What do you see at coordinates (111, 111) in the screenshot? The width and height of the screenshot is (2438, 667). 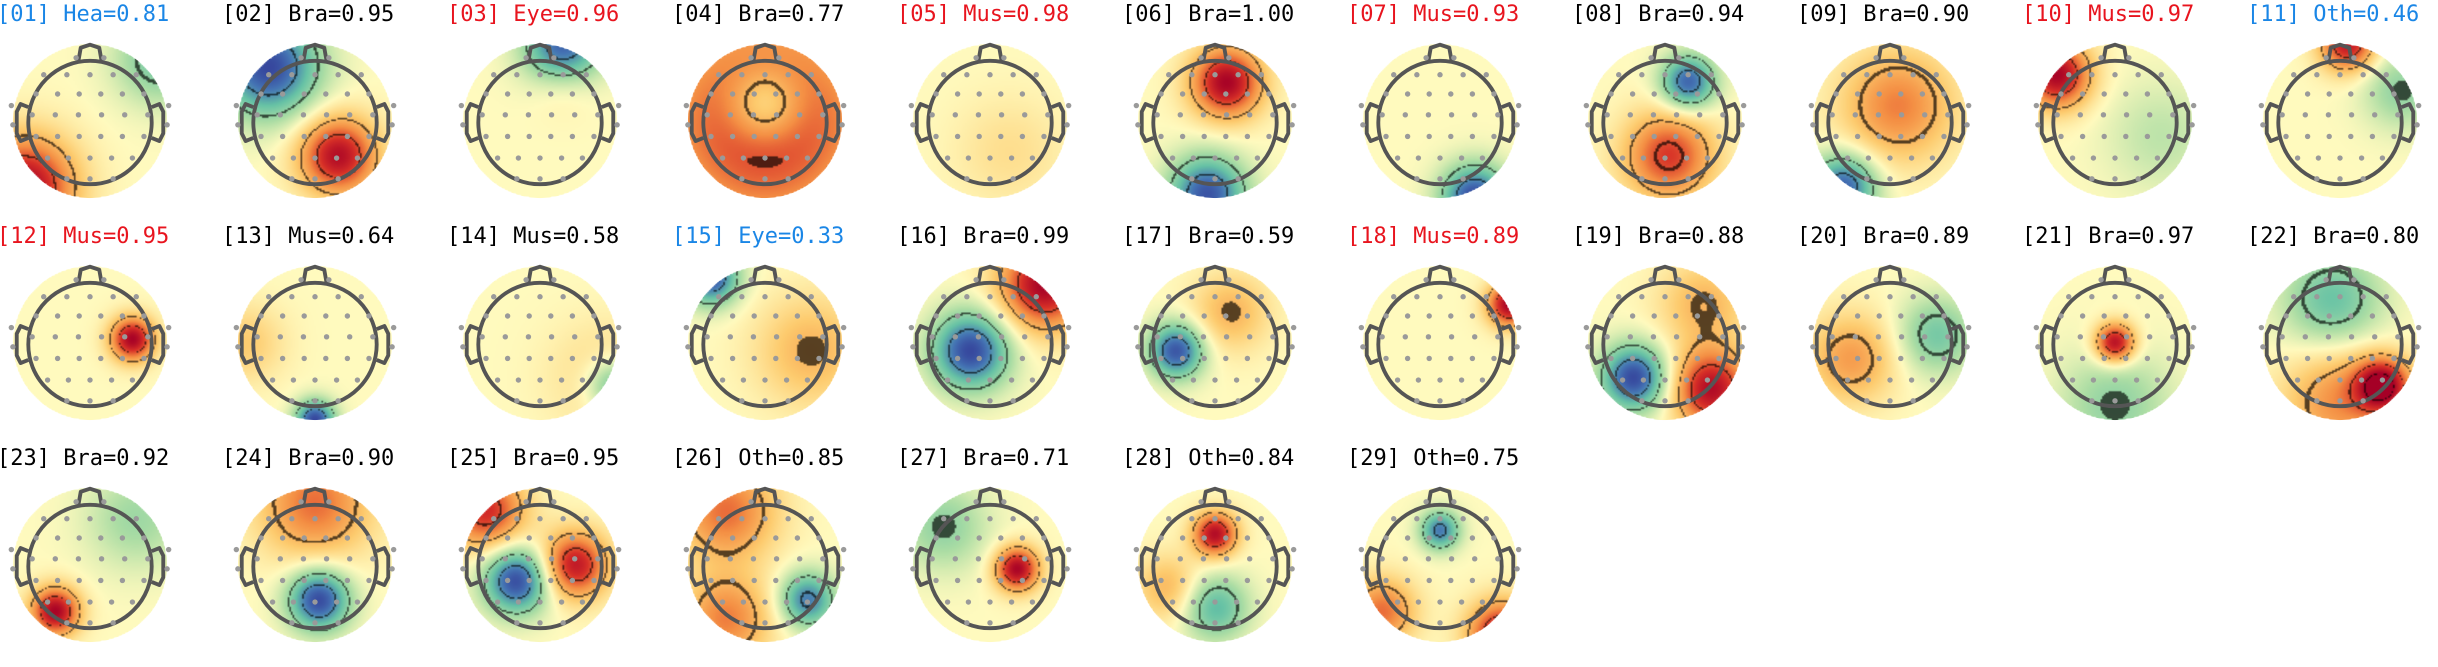 I see `component-cell-01: [01] Hea=0.81` at bounding box center [111, 111].